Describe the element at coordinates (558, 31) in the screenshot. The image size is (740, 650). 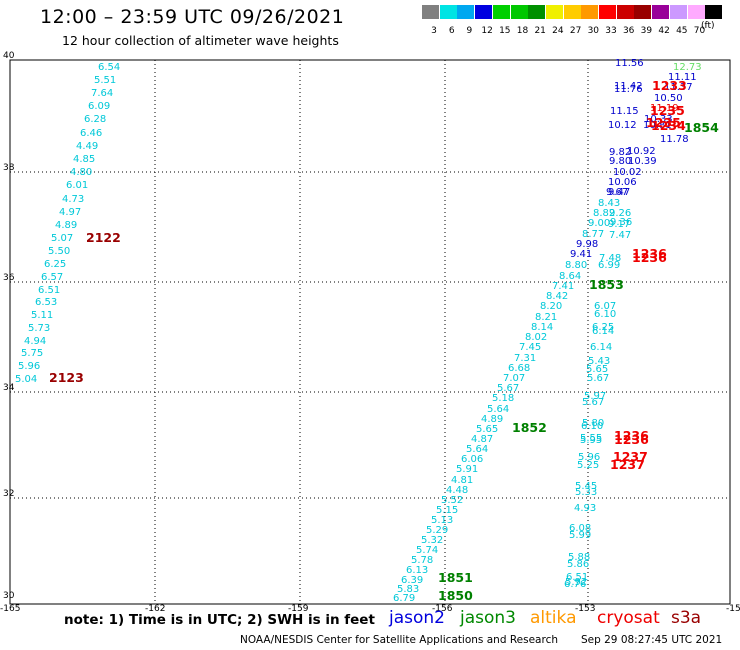
I see `scale-label: 24` at that location.